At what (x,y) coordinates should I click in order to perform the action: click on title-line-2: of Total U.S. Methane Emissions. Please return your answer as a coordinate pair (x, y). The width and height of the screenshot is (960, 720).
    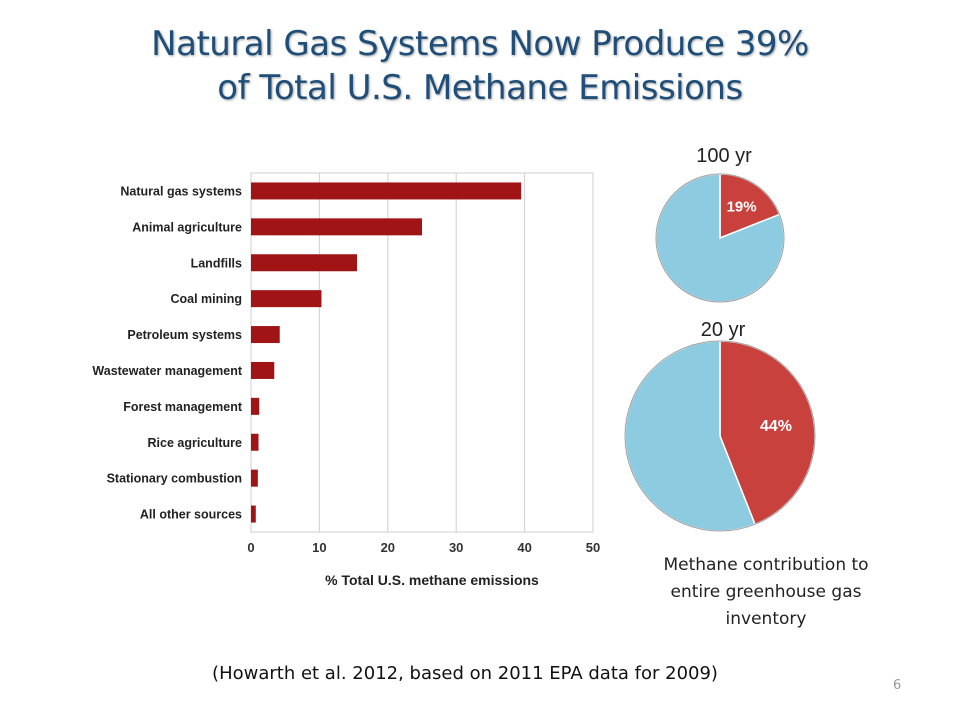
    Looking at the image, I should click on (480, 88).